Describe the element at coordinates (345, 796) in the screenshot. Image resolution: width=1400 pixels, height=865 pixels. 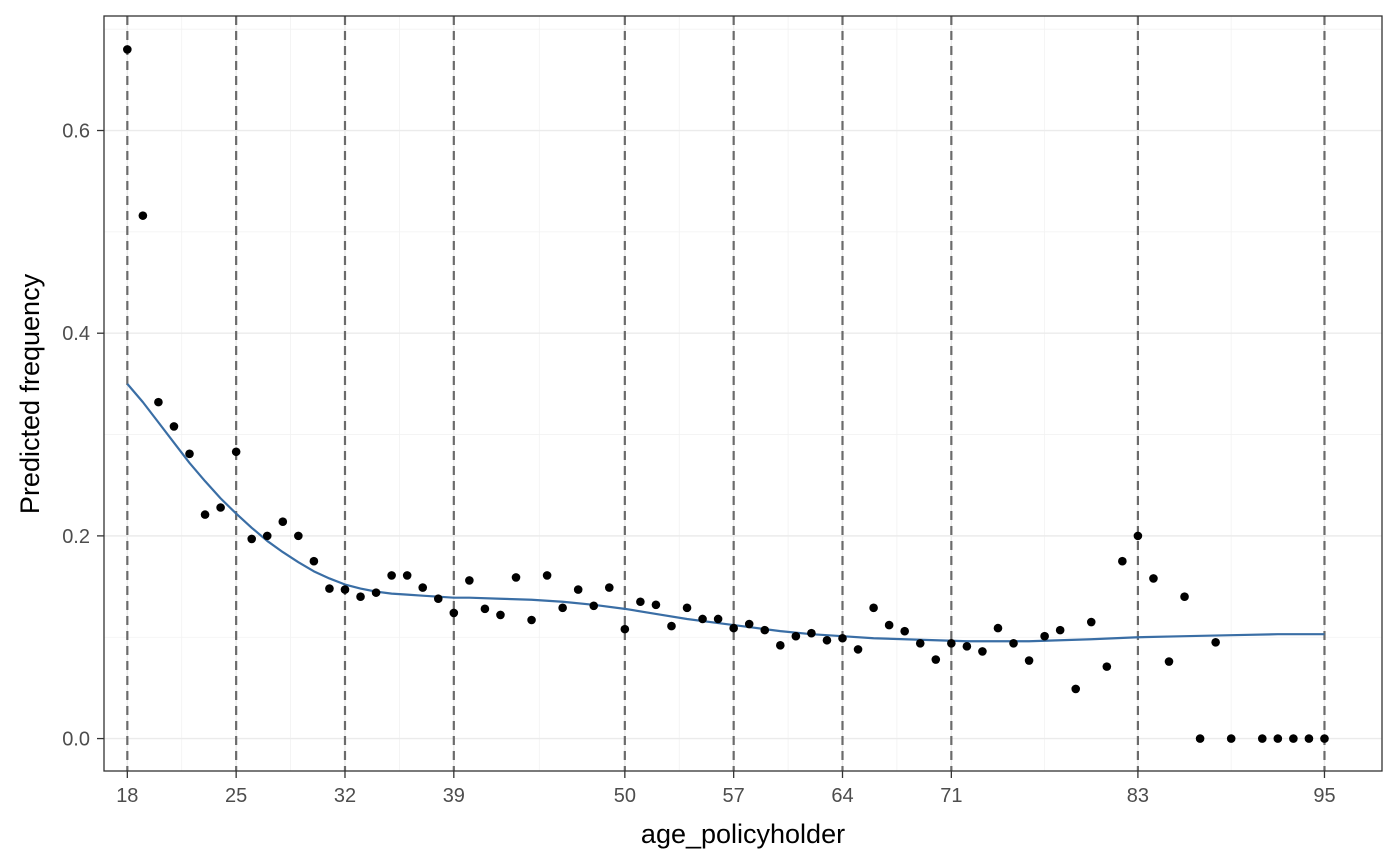
I see `x-tick-label: 32` at that location.